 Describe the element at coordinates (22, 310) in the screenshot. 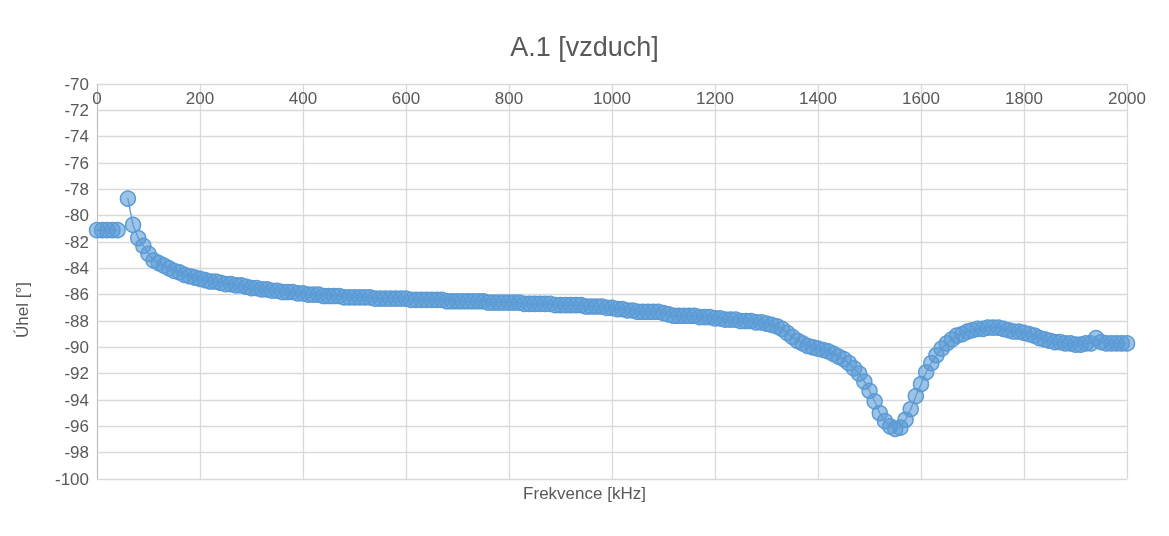

I see `y-axis-title: Úhel [°]` at that location.